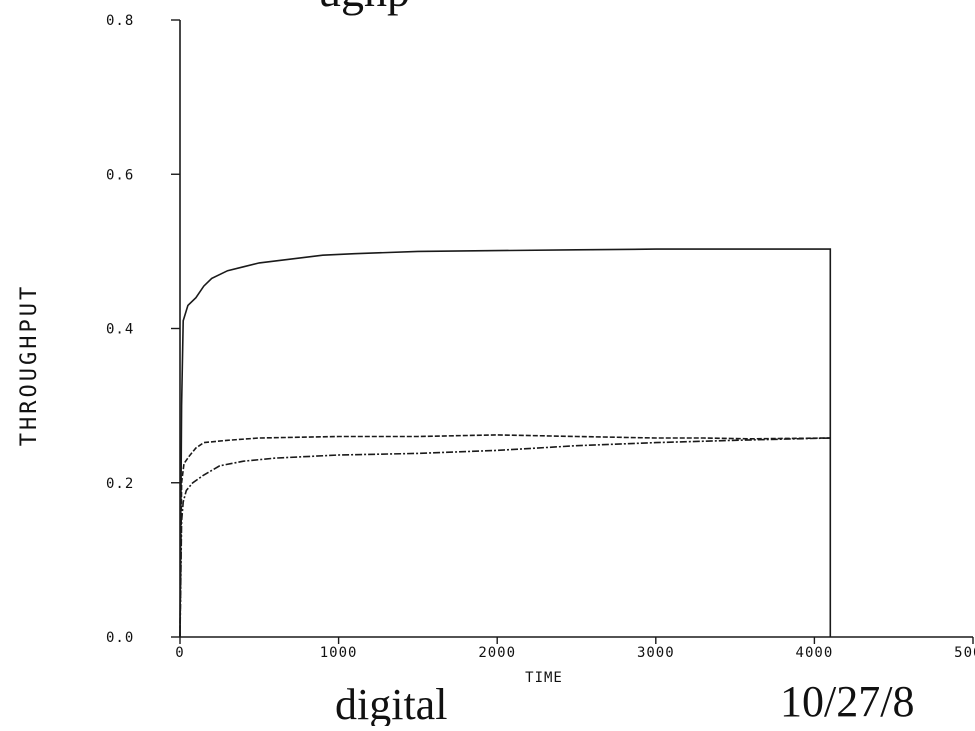 This screenshot has height=731, width=975. What do you see at coordinates (656, 653) in the screenshot?
I see `x-tick-label: 3000` at bounding box center [656, 653].